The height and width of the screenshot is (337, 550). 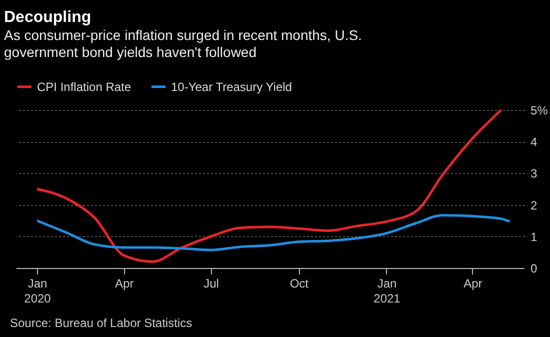 What do you see at coordinates (38, 291) in the screenshot?
I see `x-tick-label: Jan 2020` at bounding box center [38, 291].